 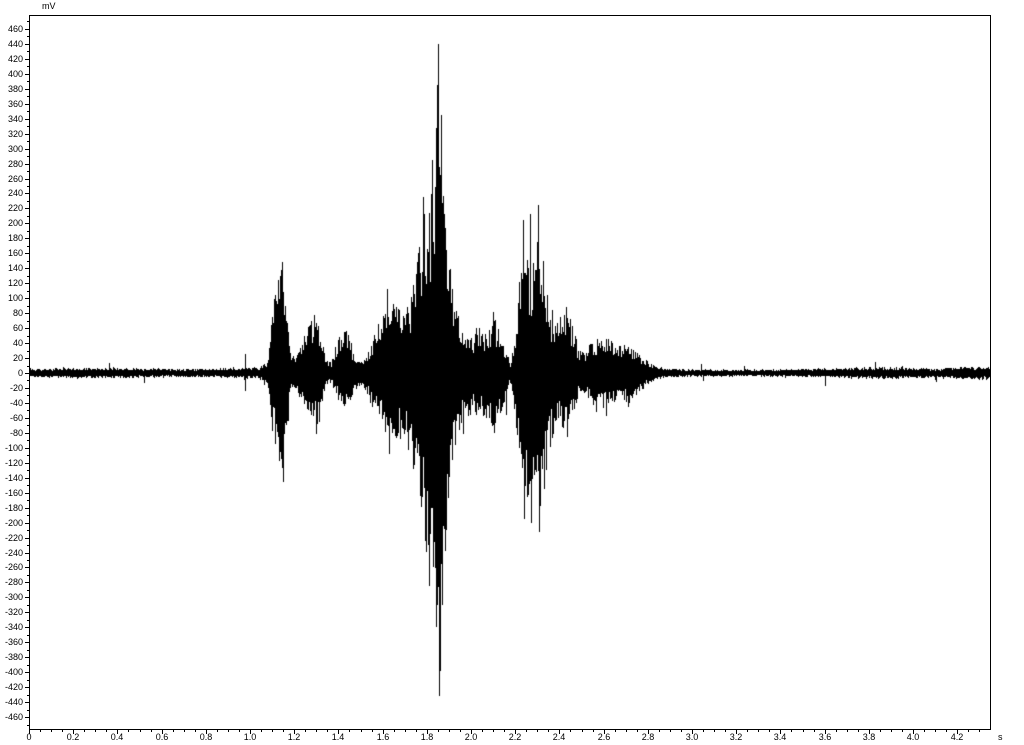 What do you see at coordinates (13, 553) in the screenshot?
I see `y-tick-label: -240` at bounding box center [13, 553].